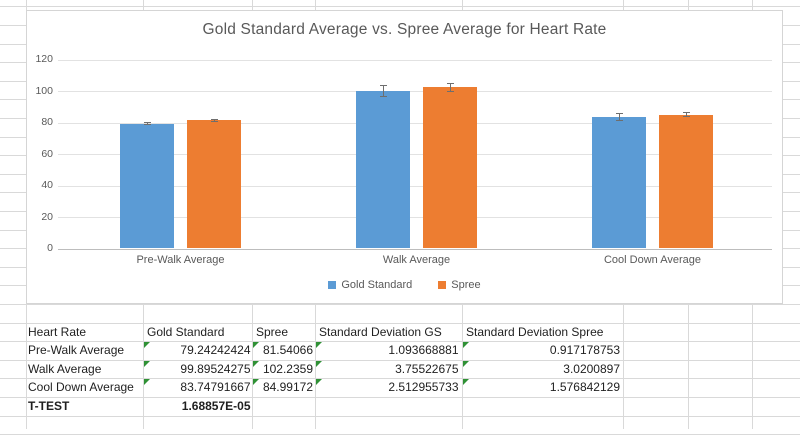 This screenshot has height=435, width=800. What do you see at coordinates (287, 350) in the screenshot?
I see `table-value-cell: 81.54066` at bounding box center [287, 350].